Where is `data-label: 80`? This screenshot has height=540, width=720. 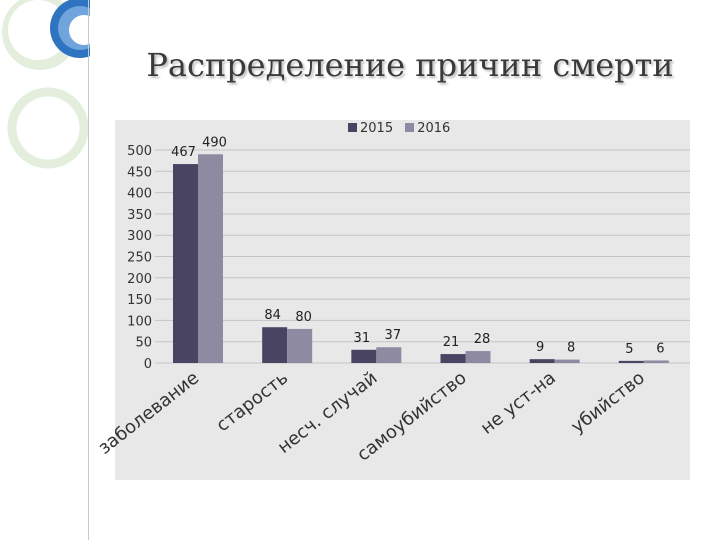
data-label: 80 is located at coordinates (303, 317).